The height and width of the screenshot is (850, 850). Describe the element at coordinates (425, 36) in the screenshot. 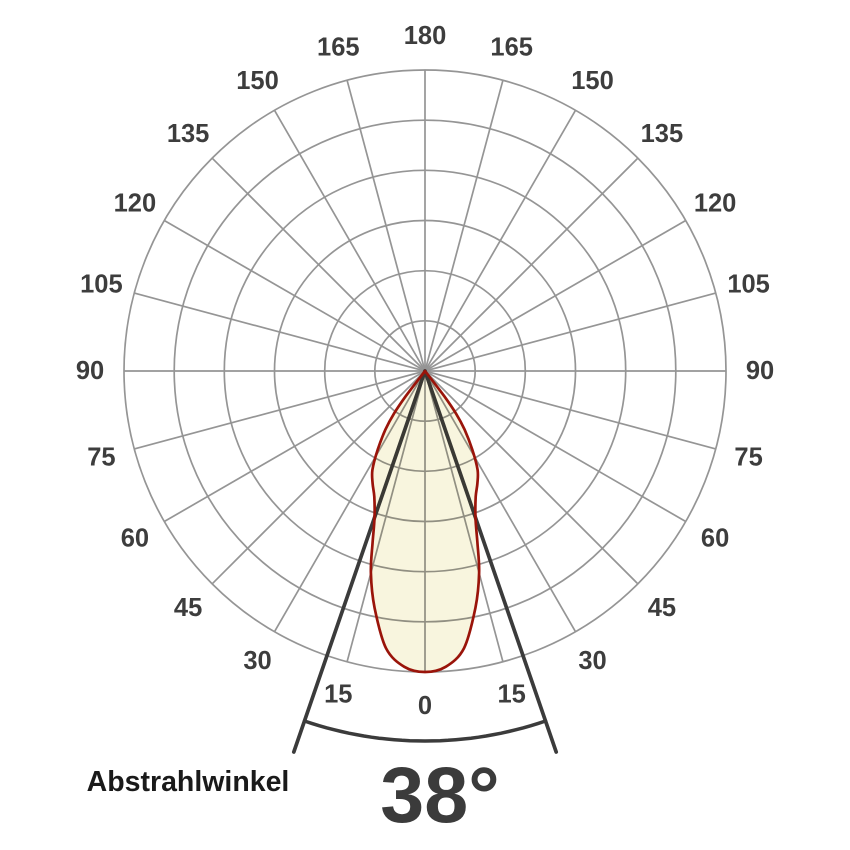

I see `angle-tick-label: 180` at that location.